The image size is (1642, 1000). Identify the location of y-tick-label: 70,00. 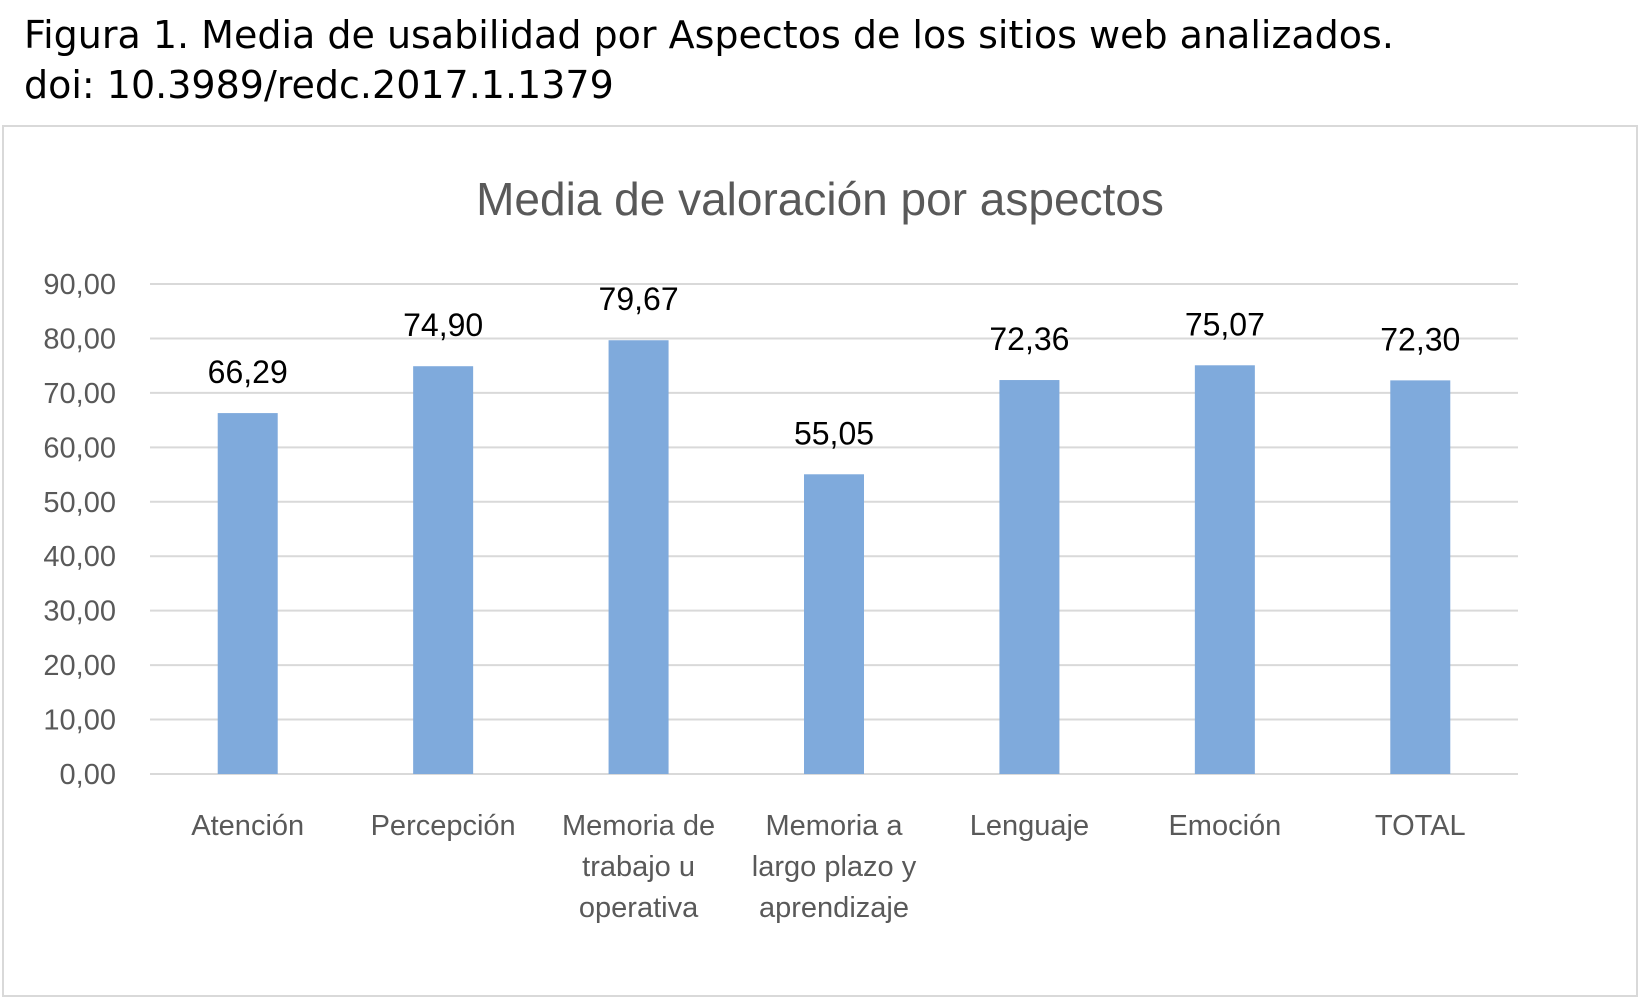
(79, 394).